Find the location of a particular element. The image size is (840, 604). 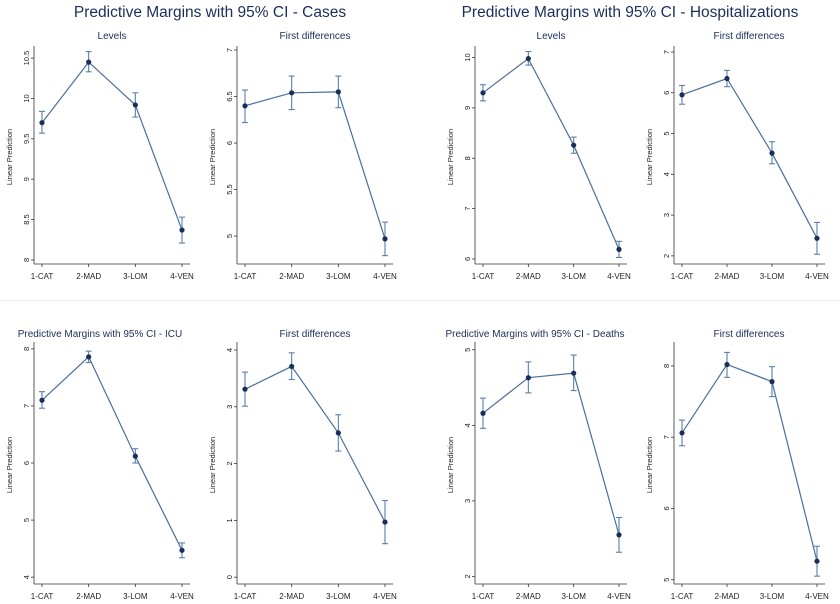

y-tick-label: 10.5 is located at coordinates (26, 58).